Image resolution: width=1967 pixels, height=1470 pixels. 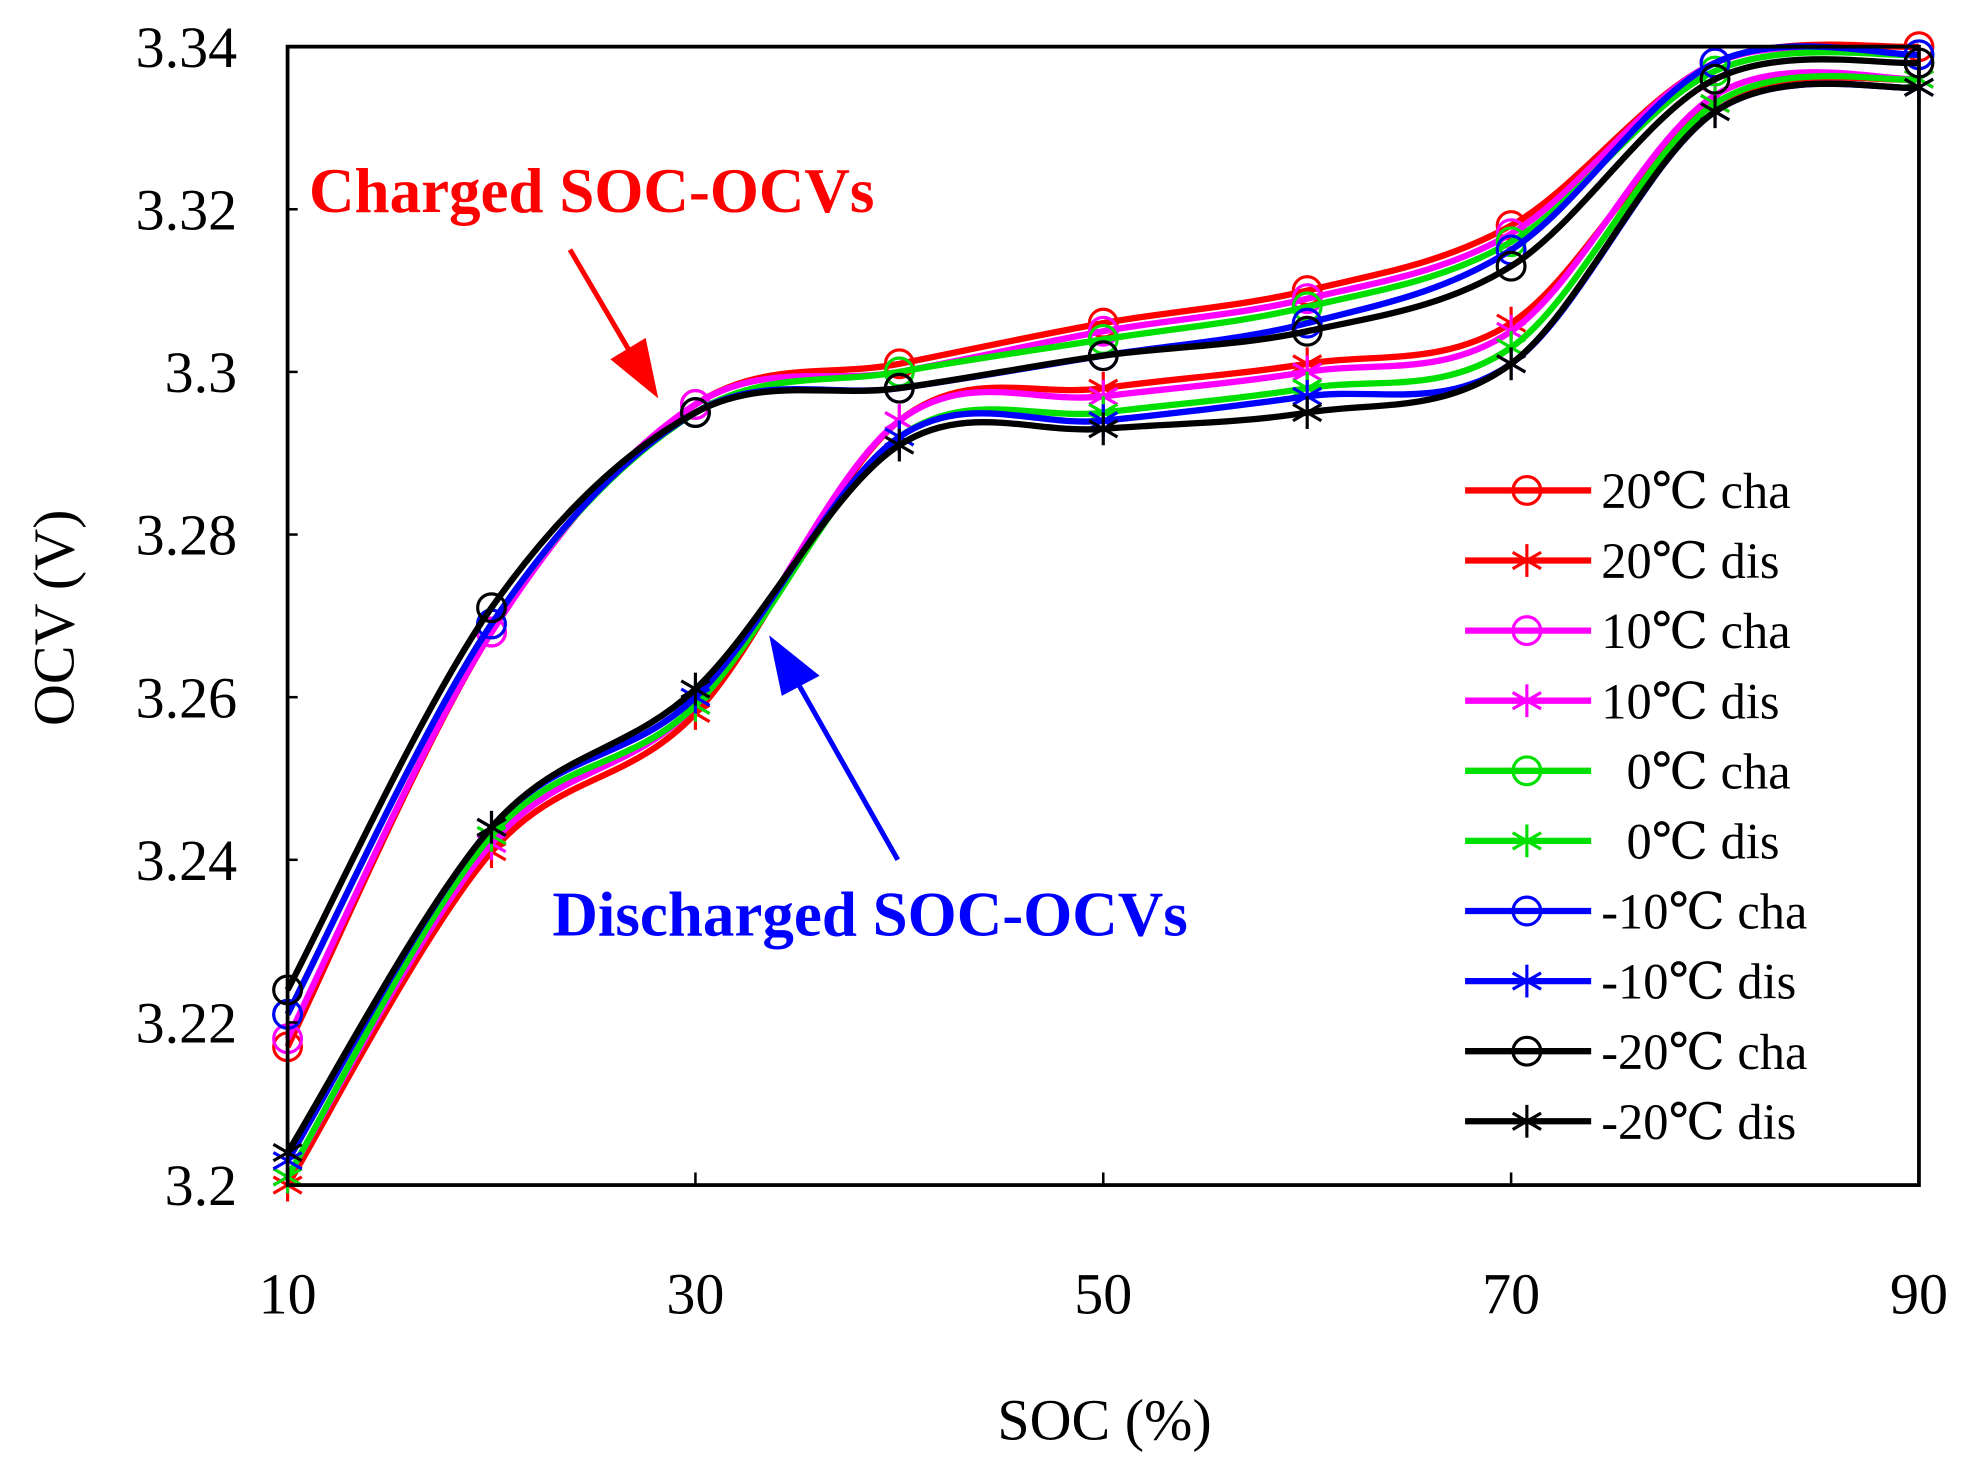 I want to click on legend-label: -20℃ cha, so click(x=1704, y=1052).